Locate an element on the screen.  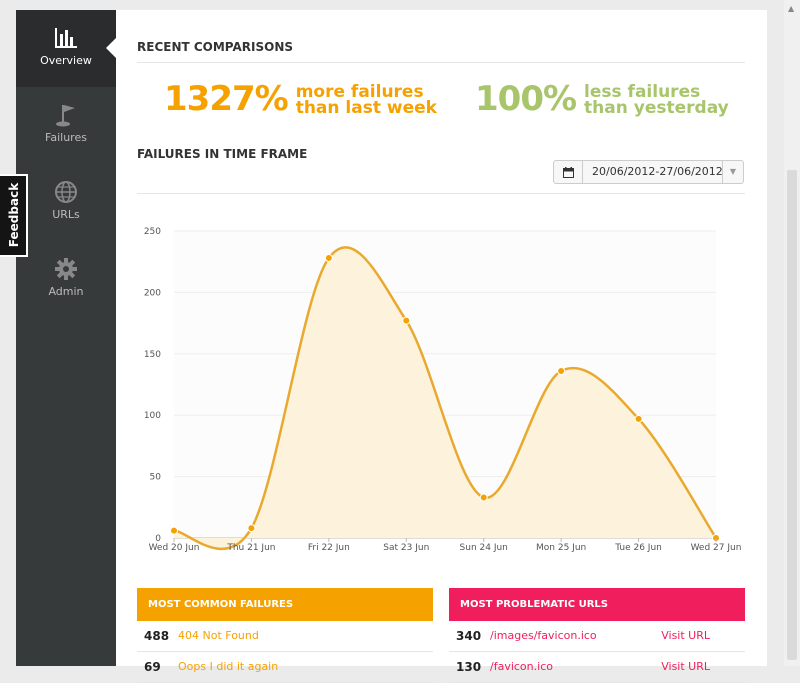
feedback-label: Feedback is located at coordinates (14, 215).